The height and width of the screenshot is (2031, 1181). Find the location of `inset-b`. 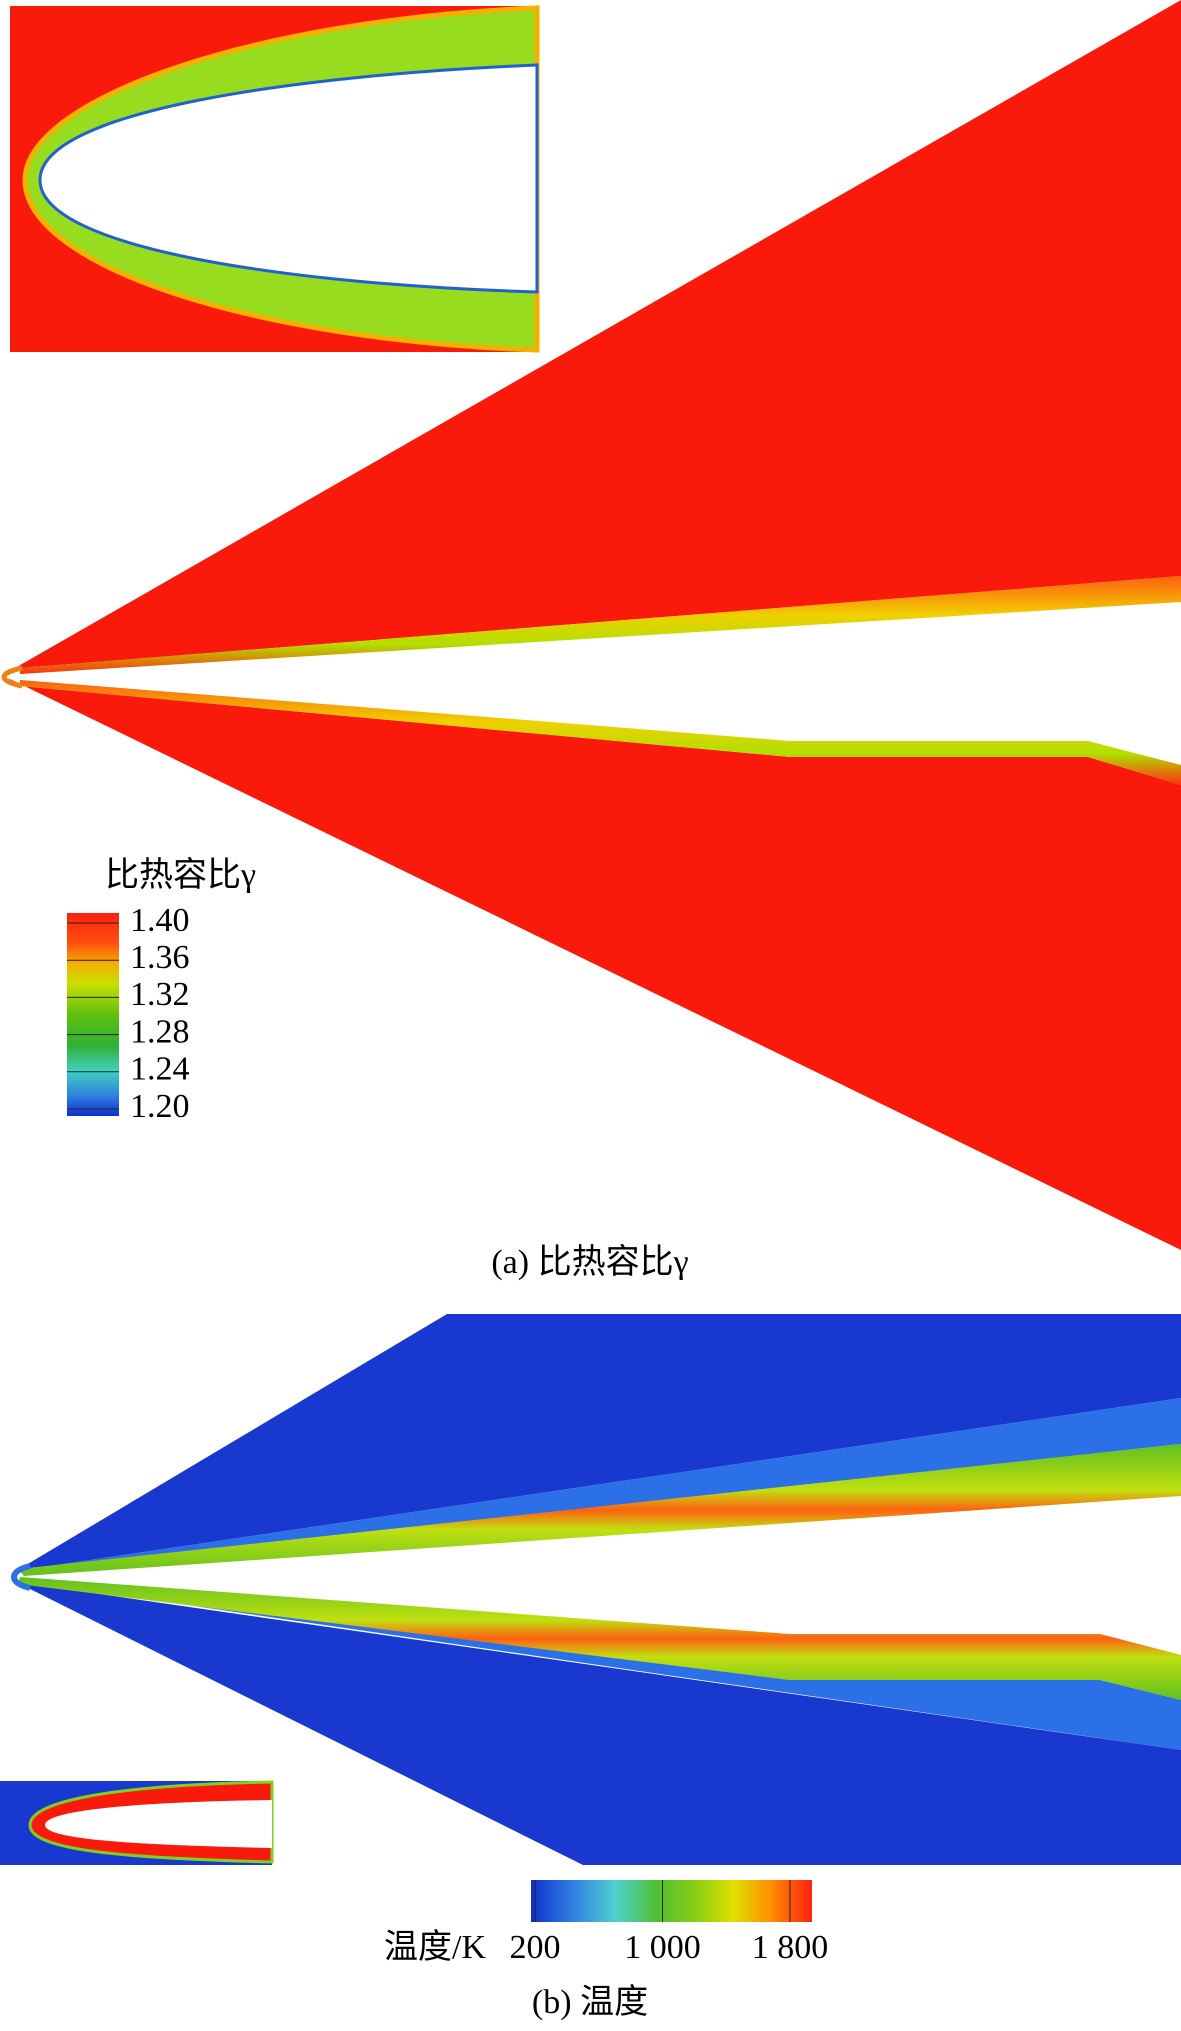

inset-b is located at coordinates (137, 1822).